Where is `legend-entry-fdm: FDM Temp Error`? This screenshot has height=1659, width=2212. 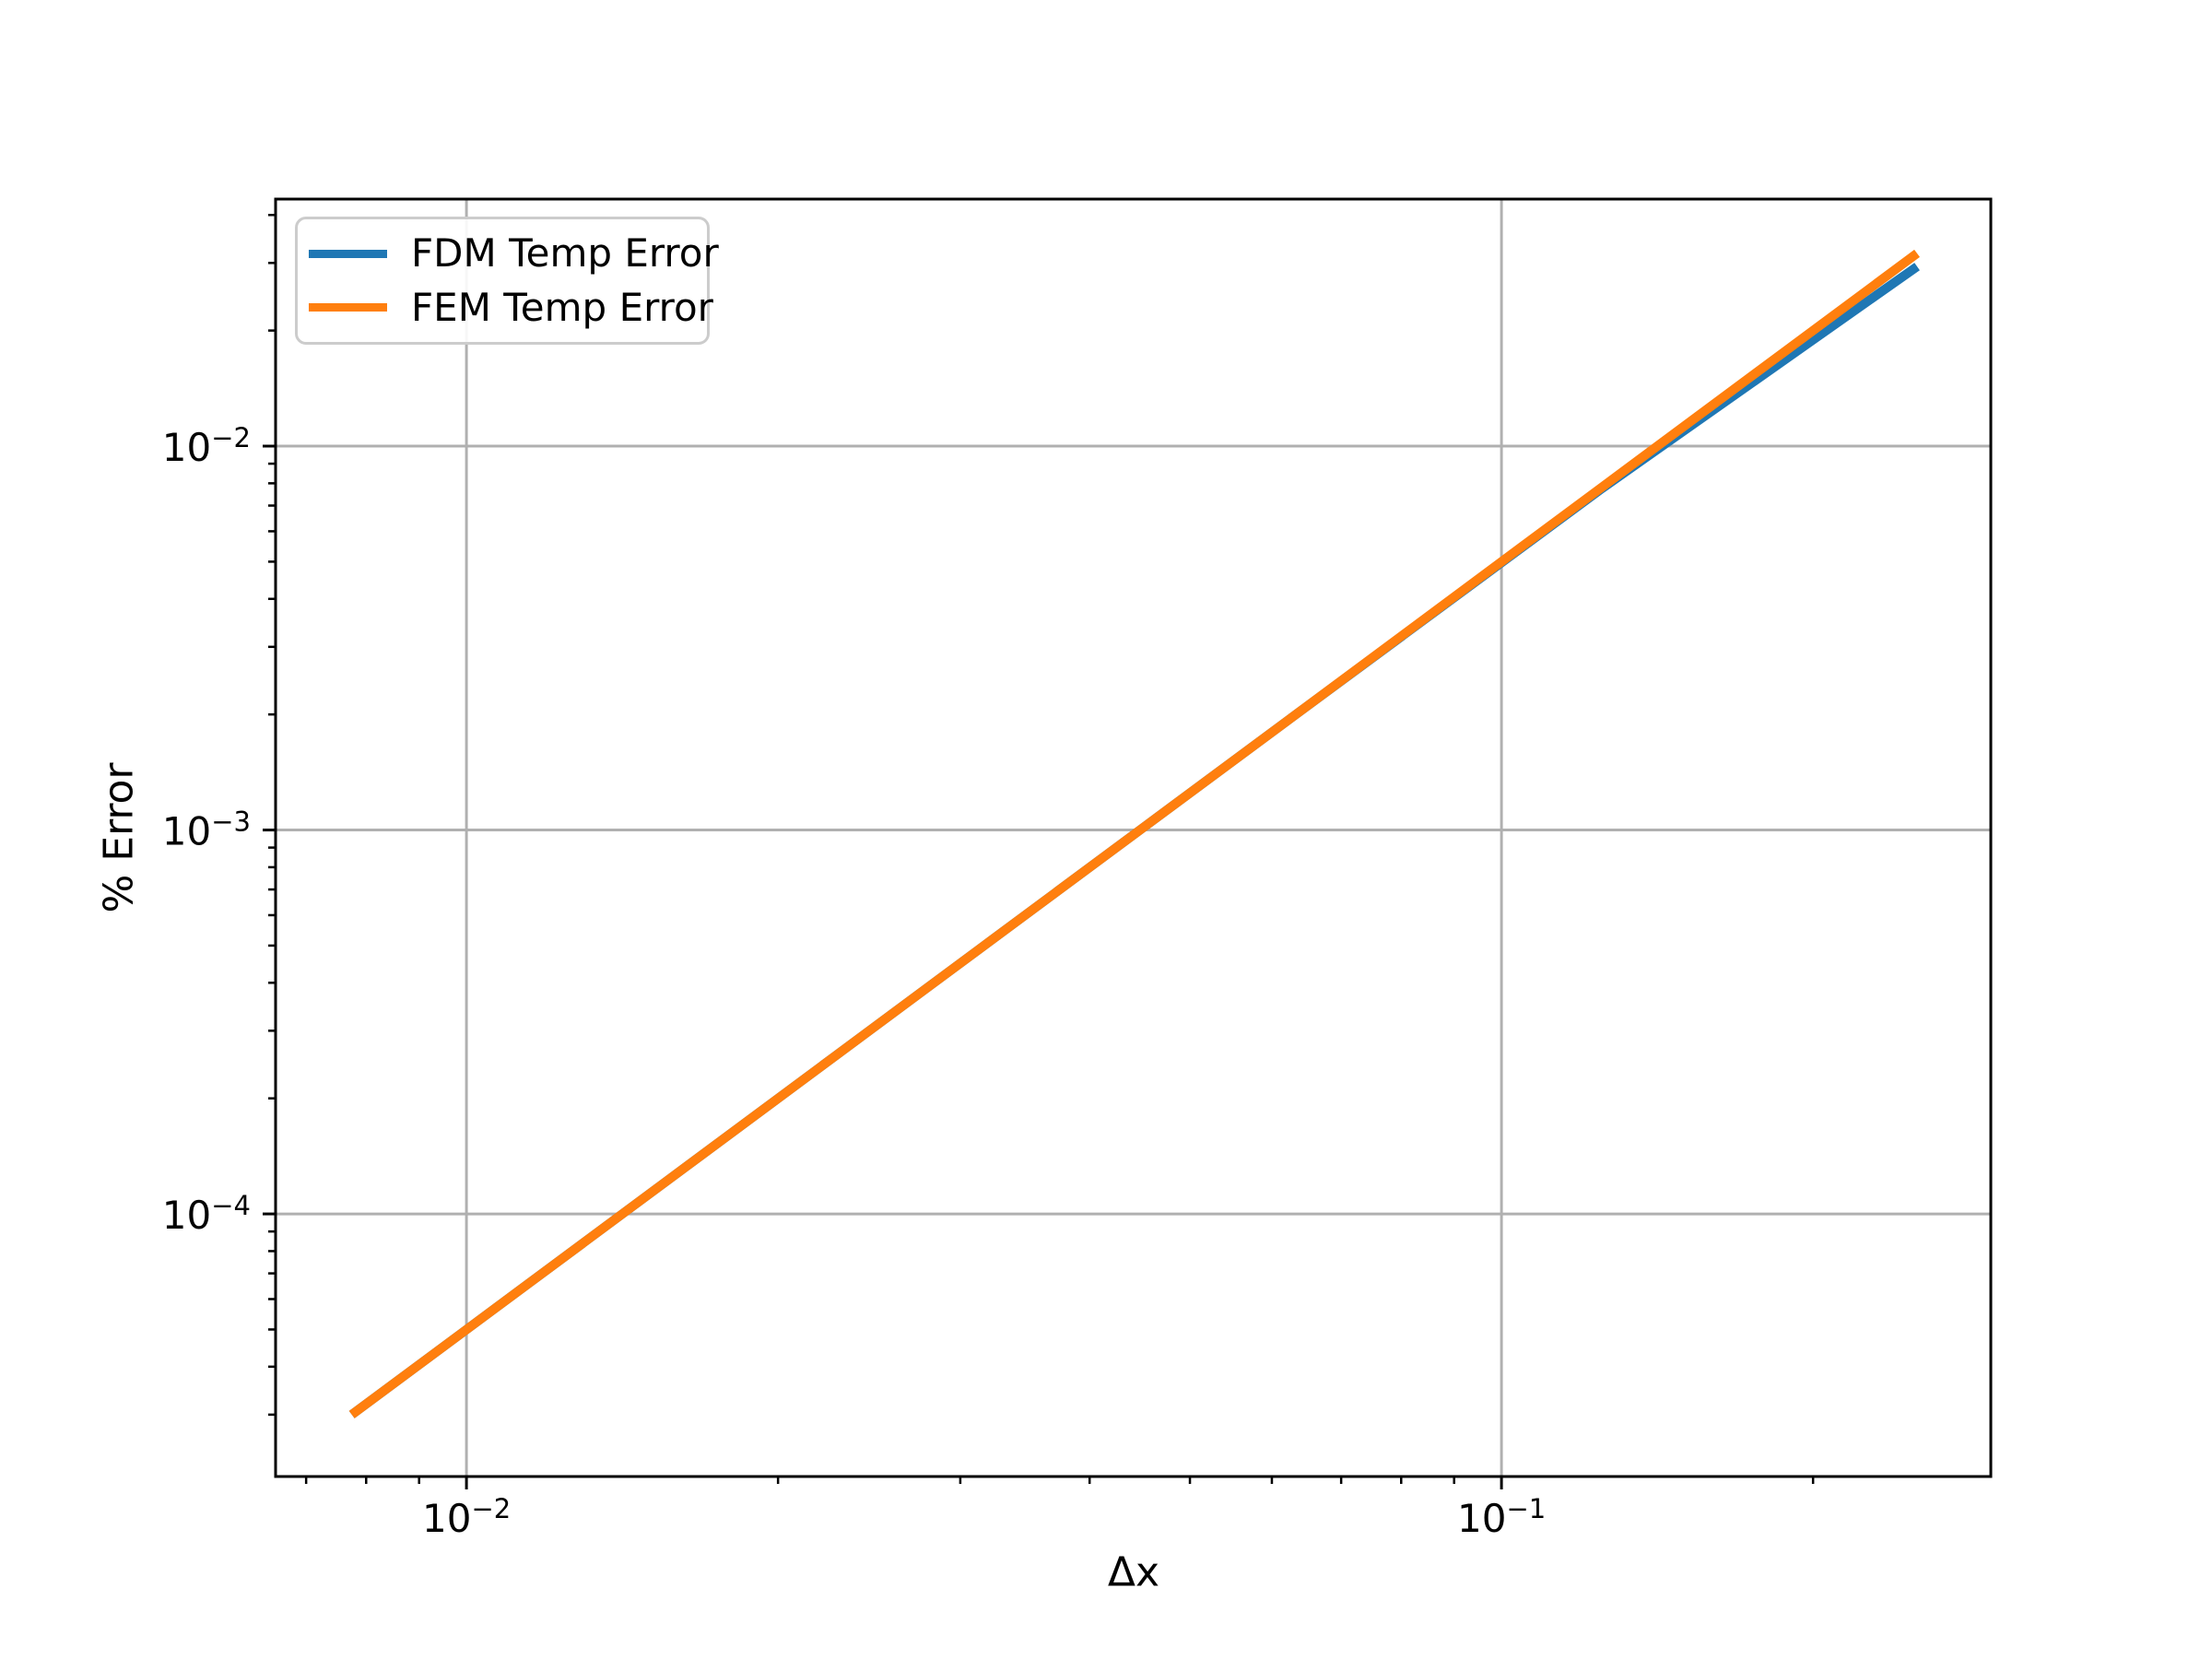 legend-entry-fdm: FDM Temp Error is located at coordinates (514, 253).